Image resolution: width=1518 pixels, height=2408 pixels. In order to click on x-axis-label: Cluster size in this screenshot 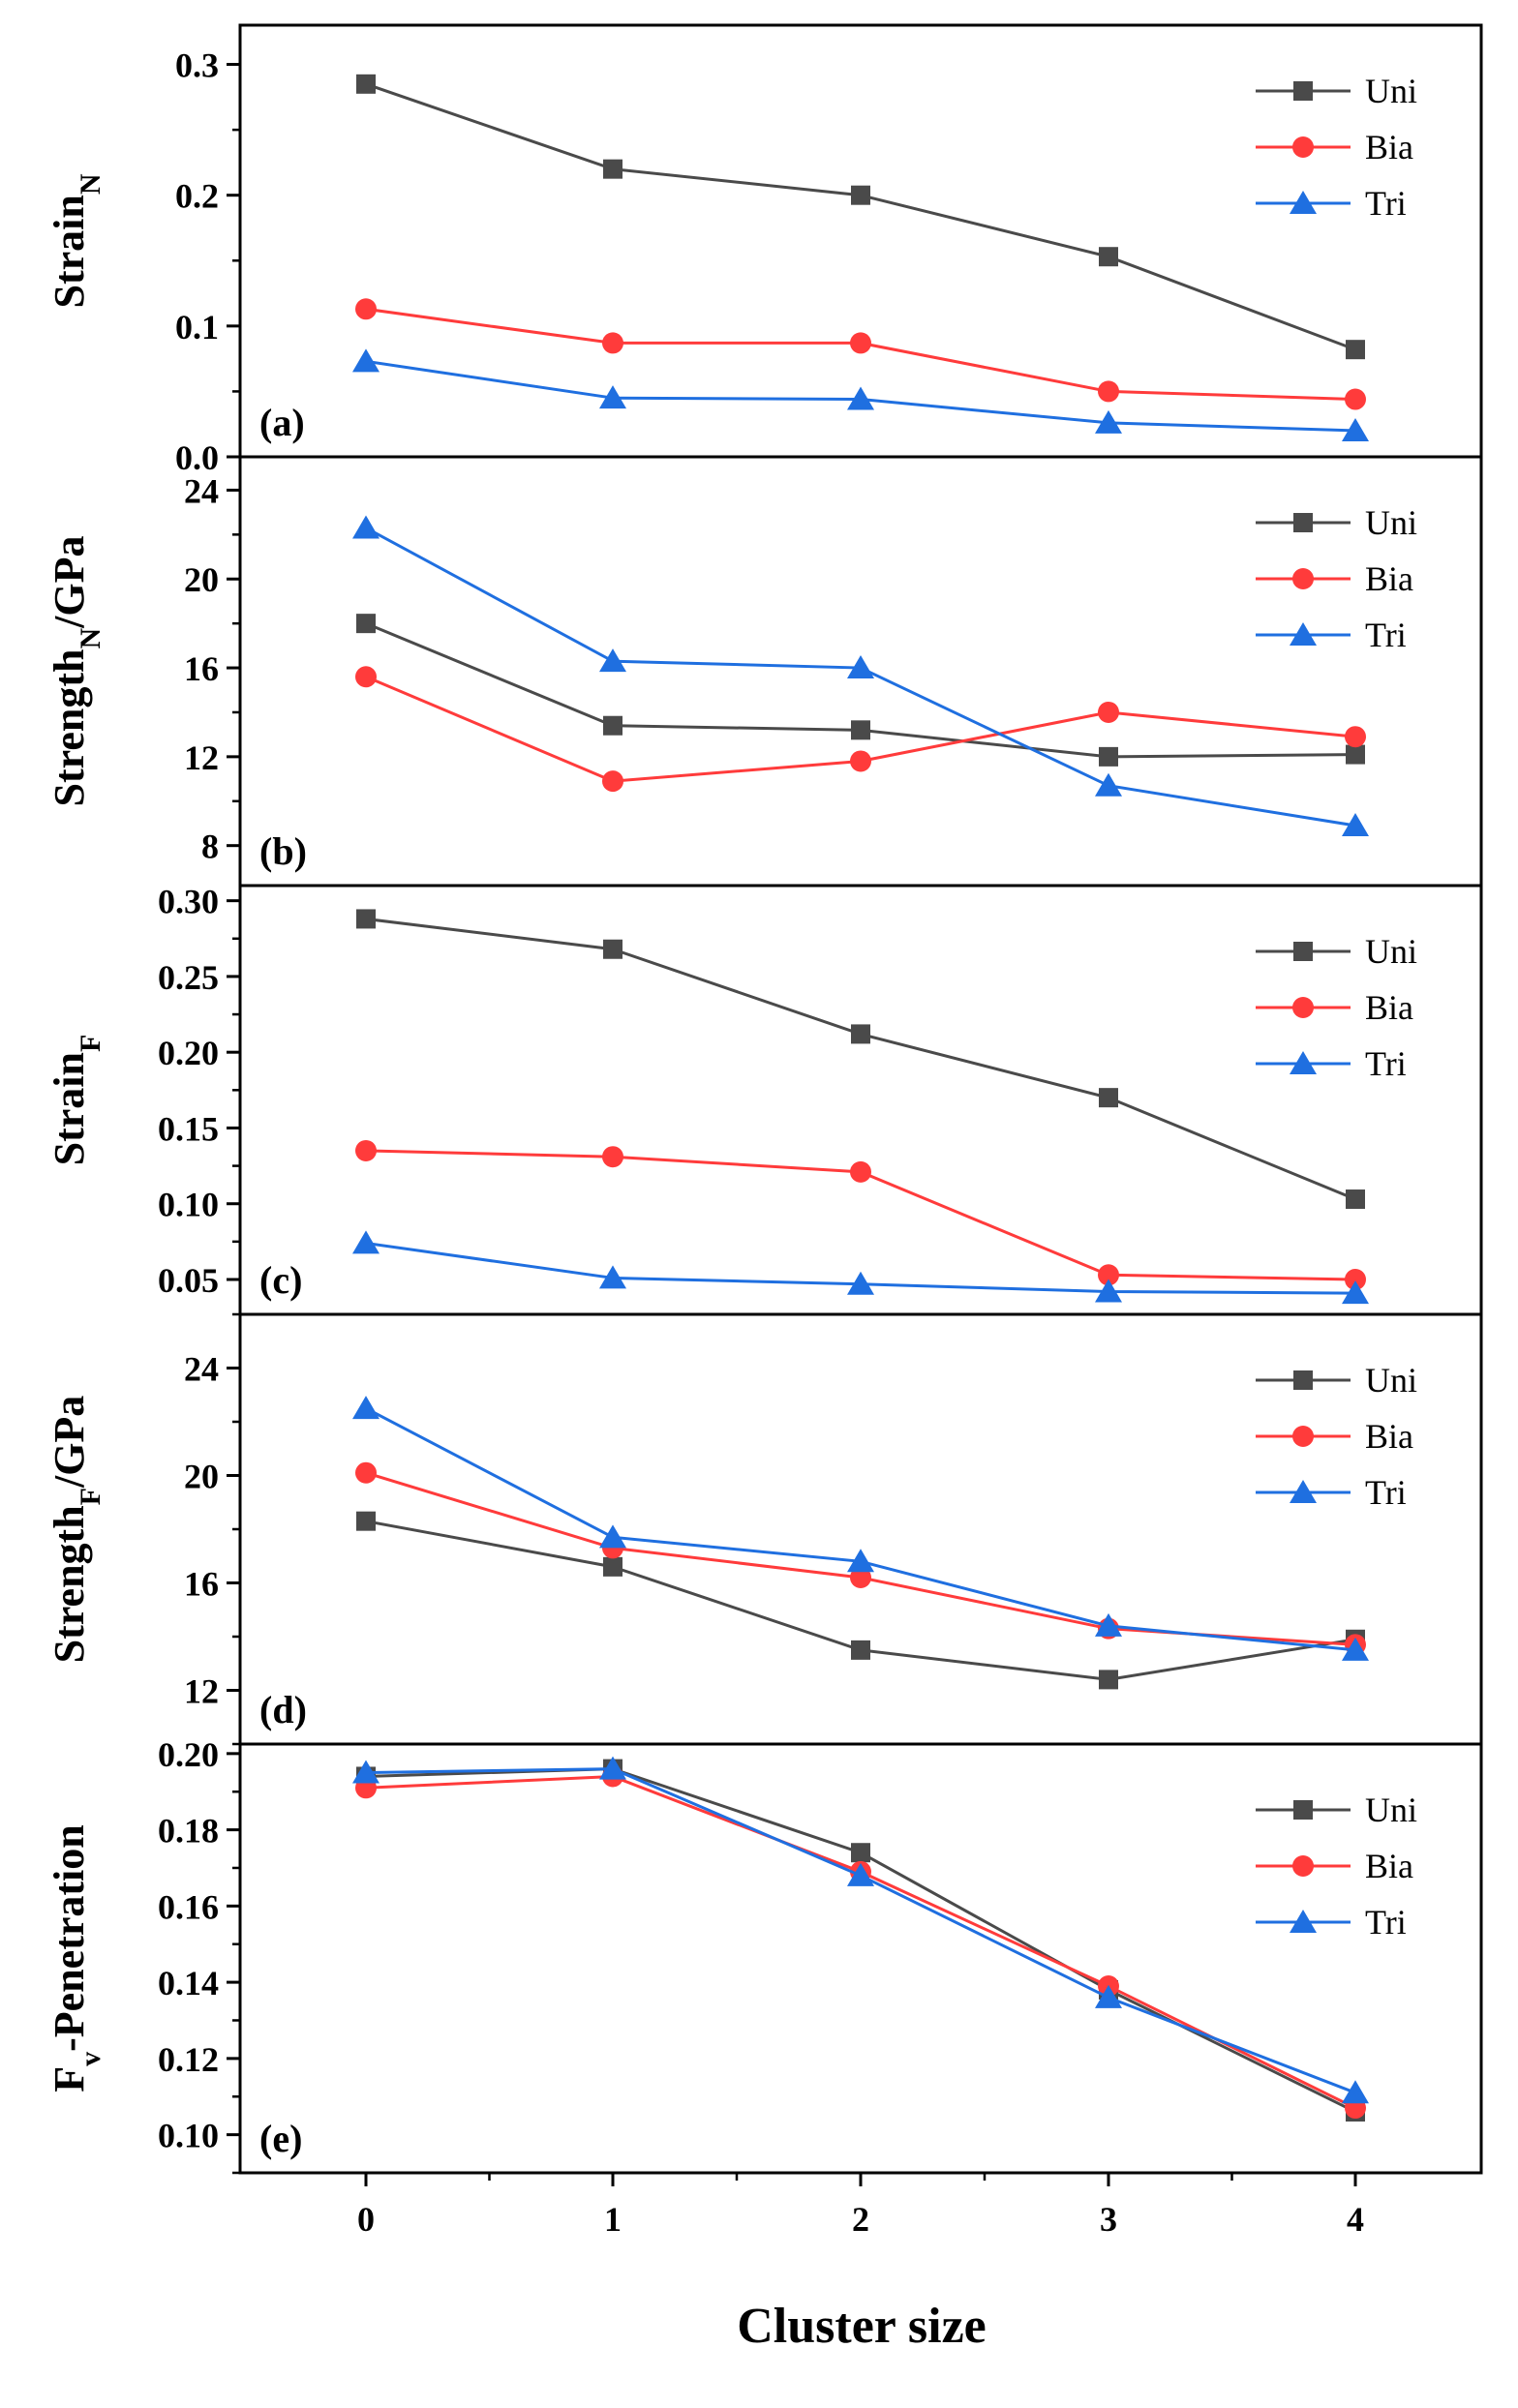, I will do `click(862, 2326)`.